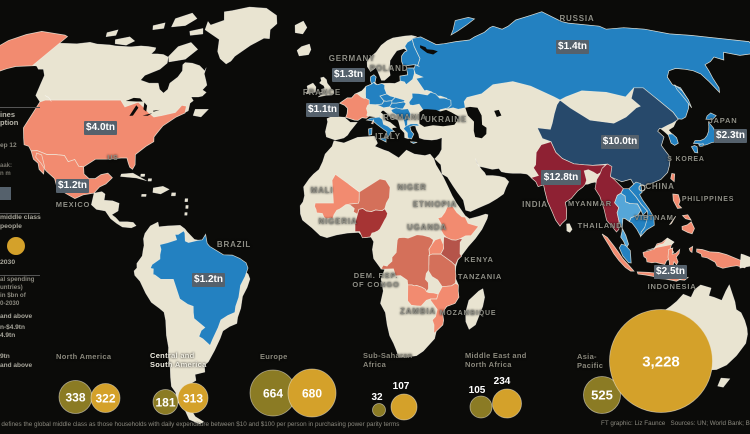 The width and height of the screenshot is (750, 434). What do you see at coordinates (193, 398) in the screenshot?
I see `svg-text: 313` at bounding box center [193, 398].